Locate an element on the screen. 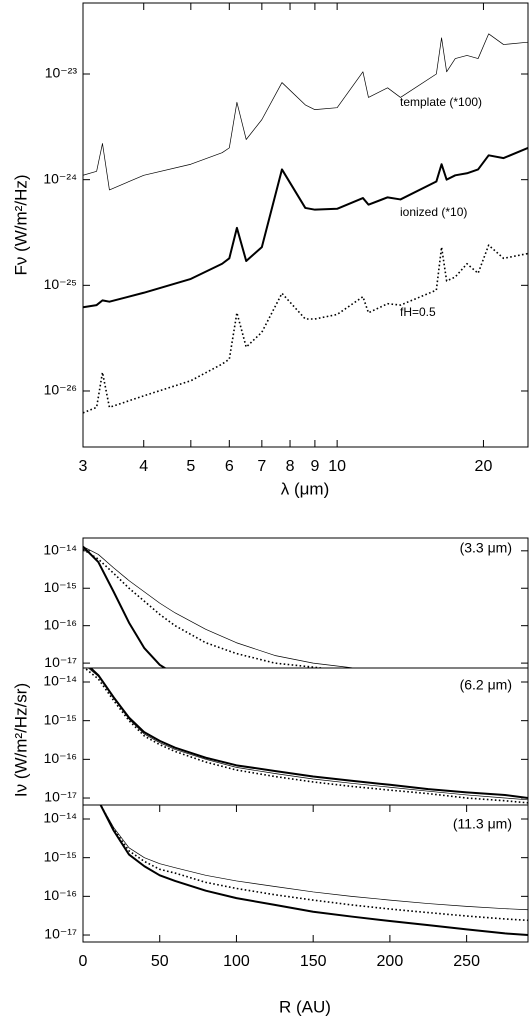 This screenshot has height=1024, width=529. annotation: fH=0.5 is located at coordinates (418, 312).